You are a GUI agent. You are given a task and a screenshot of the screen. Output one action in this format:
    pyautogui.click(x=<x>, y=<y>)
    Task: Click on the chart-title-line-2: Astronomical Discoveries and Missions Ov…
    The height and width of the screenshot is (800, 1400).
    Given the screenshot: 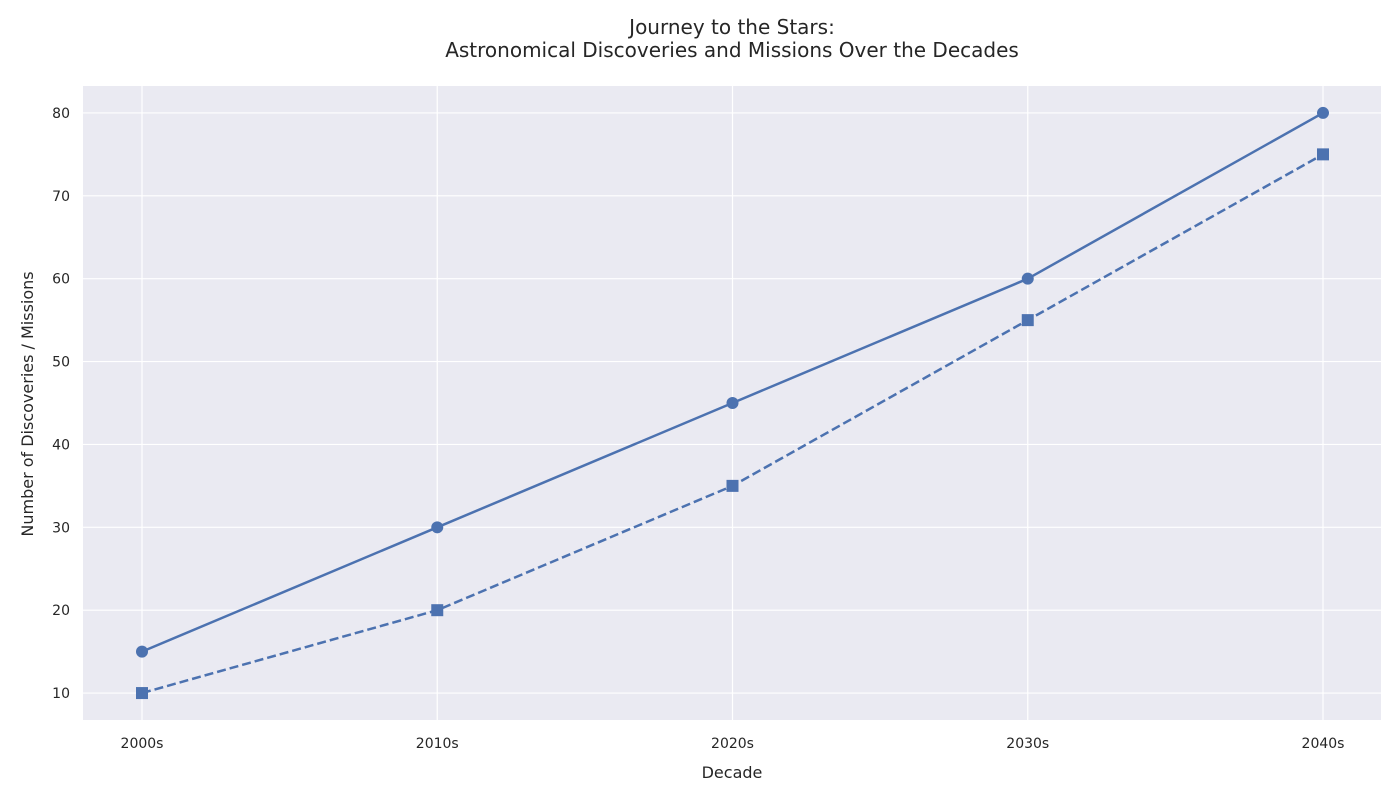 What is the action you would take?
    pyautogui.click(x=732, y=50)
    